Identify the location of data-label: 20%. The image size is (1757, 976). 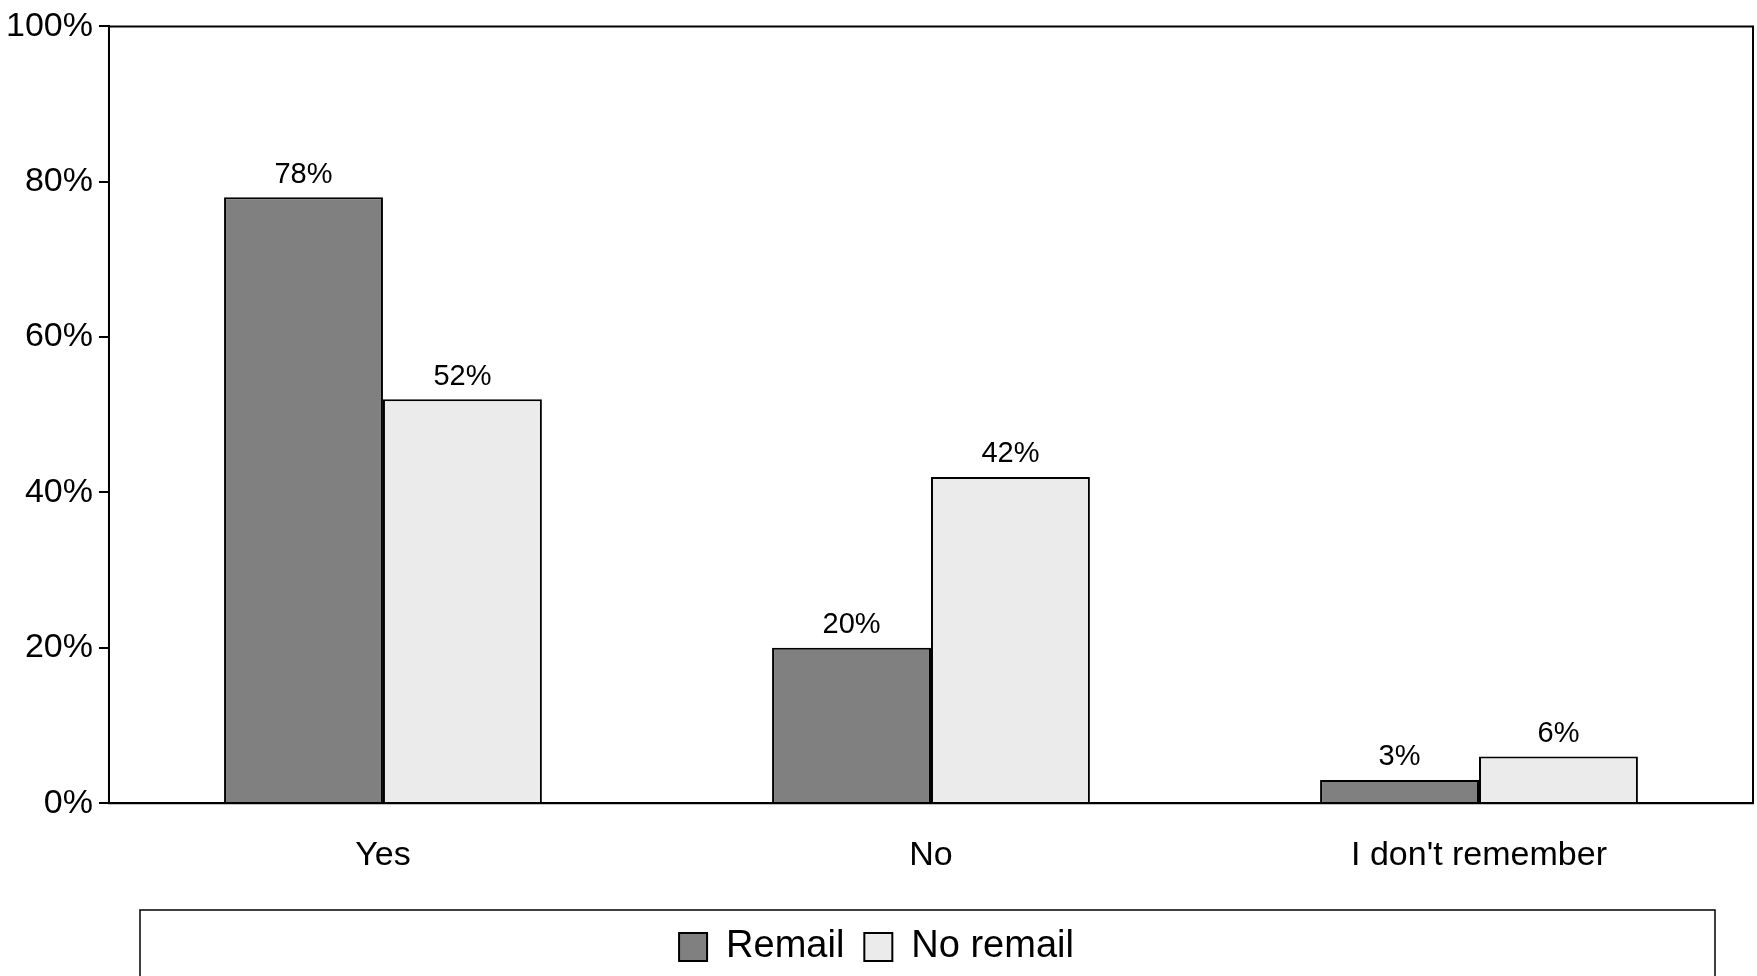
(851, 623).